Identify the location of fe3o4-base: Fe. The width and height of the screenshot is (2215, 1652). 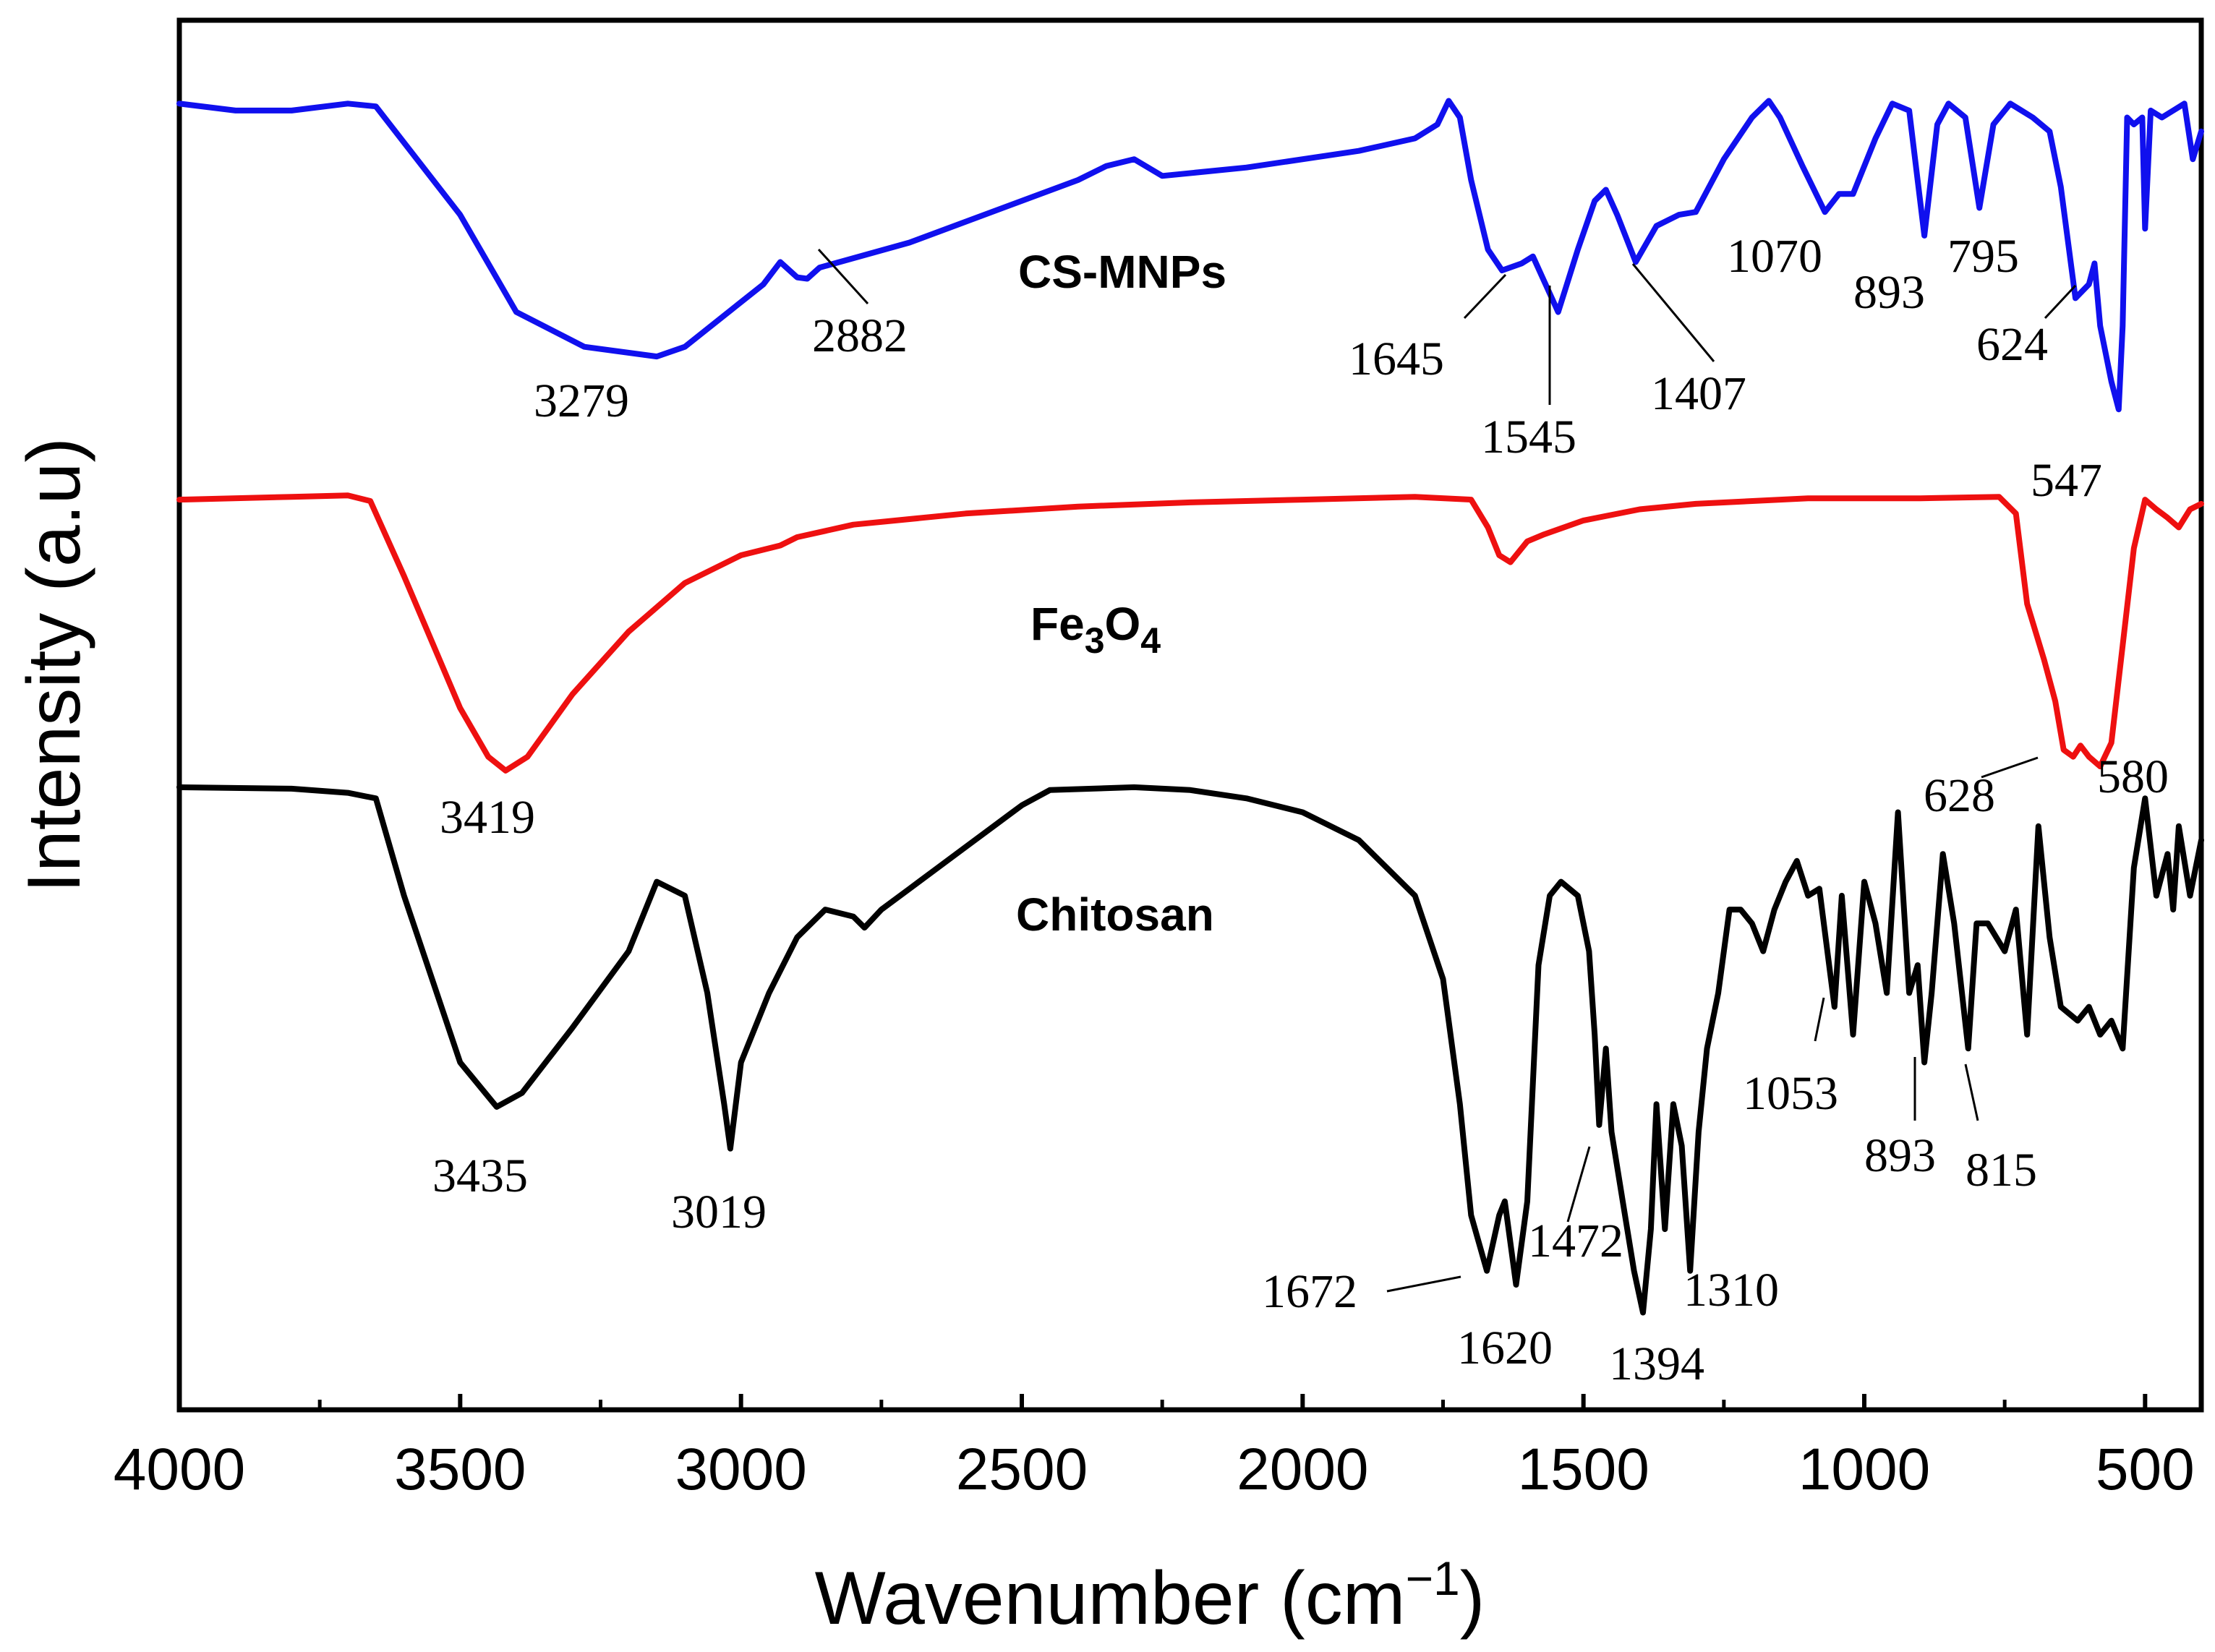
(1057, 624).